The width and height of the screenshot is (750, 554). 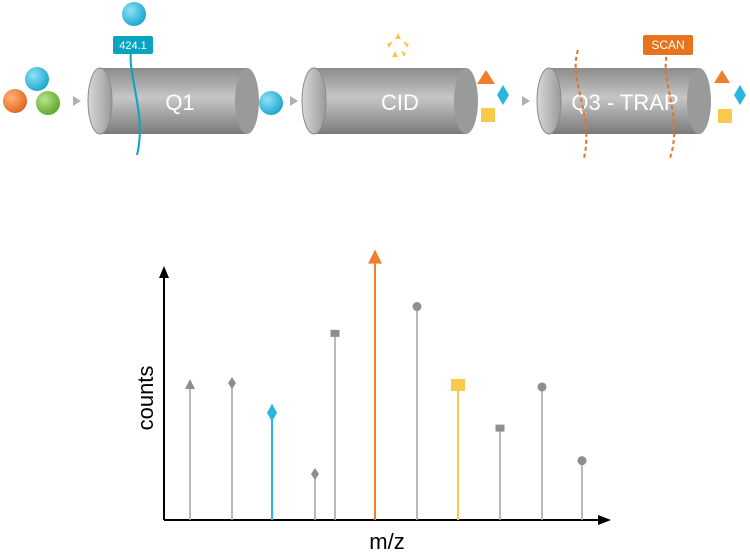 What do you see at coordinates (604, 520) in the screenshot?
I see `x-axis-arrow-icon` at bounding box center [604, 520].